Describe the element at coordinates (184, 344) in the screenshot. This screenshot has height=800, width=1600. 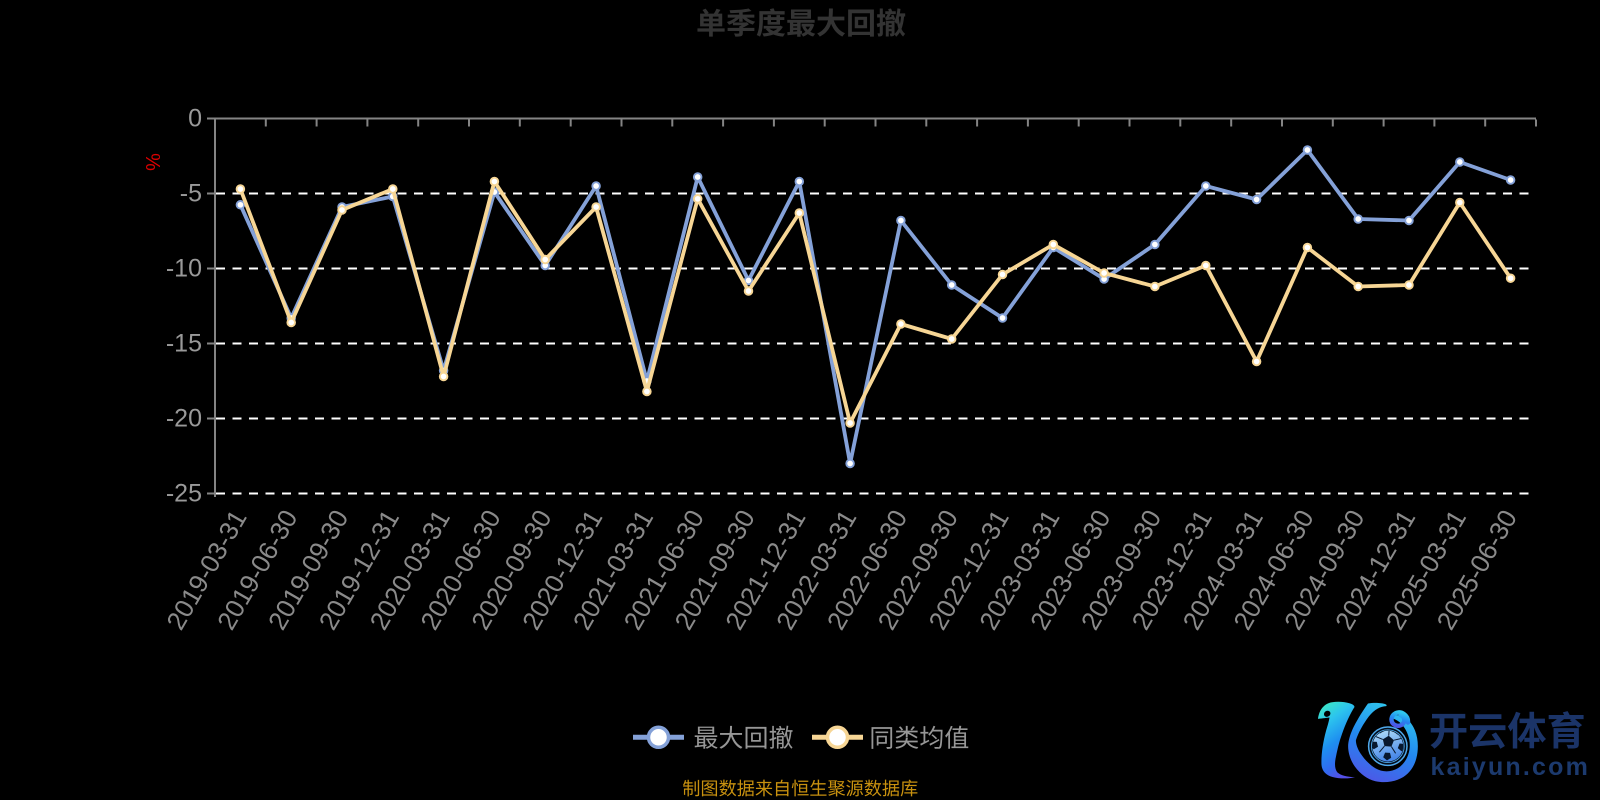
I see `svg-text: -15` at that location.